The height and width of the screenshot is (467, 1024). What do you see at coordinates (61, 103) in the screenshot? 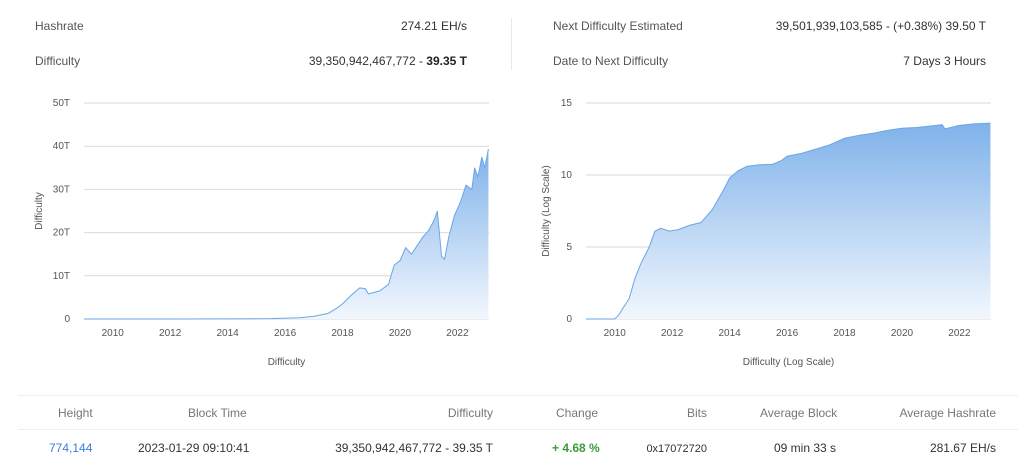
I see `y-tick-label: 50T` at bounding box center [61, 103].